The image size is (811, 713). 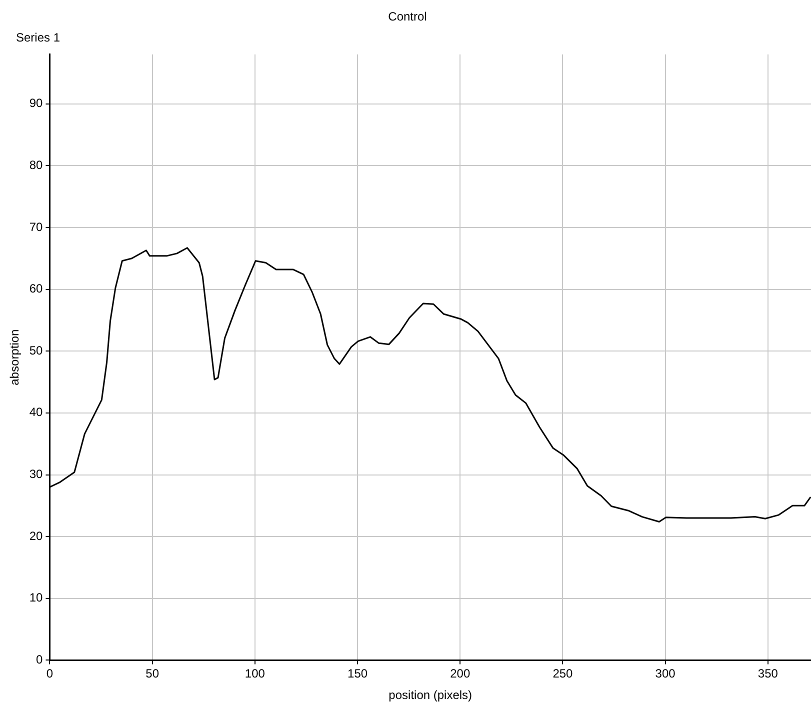 What do you see at coordinates (36, 597) in the screenshot?
I see `y-tick-label: 10` at bounding box center [36, 597].